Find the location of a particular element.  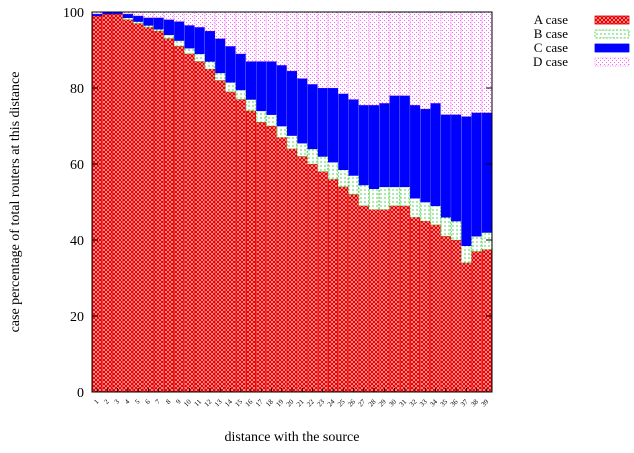

y-tick-label: 80 is located at coordinates (77, 89).